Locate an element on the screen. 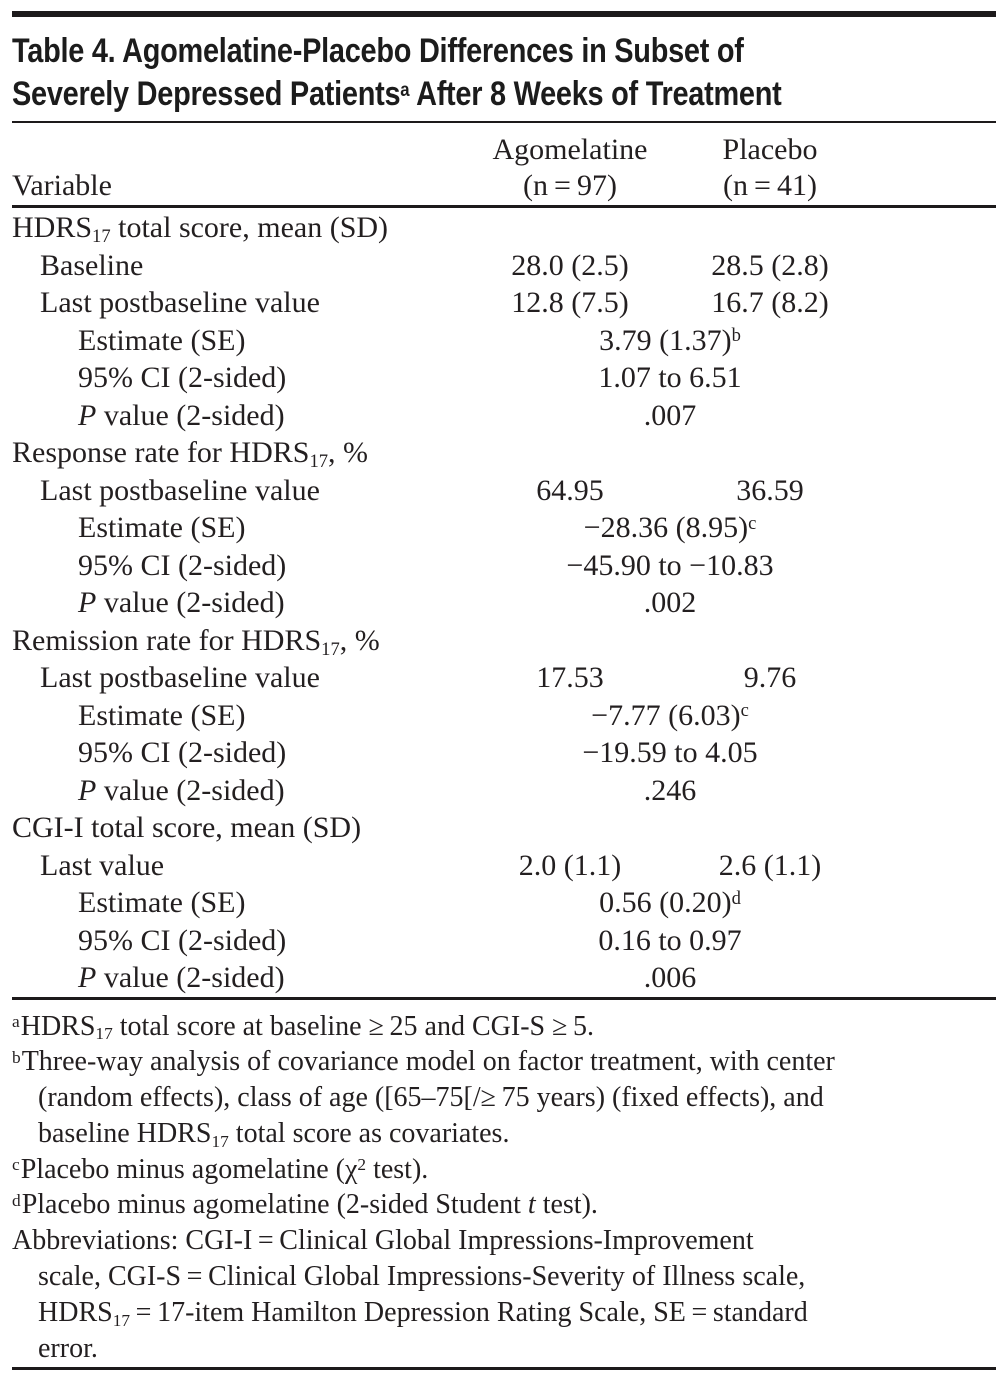 This screenshot has width=1008, height=1390. table-row: Last postbaseline value 64.95 36.59 is located at coordinates (504, 491).